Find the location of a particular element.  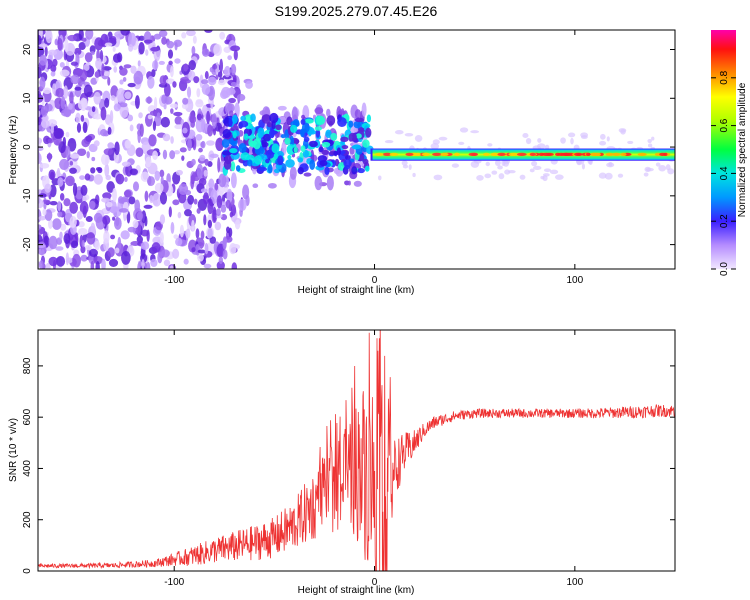

y-tick-label: 200 is located at coordinates (27, 519).